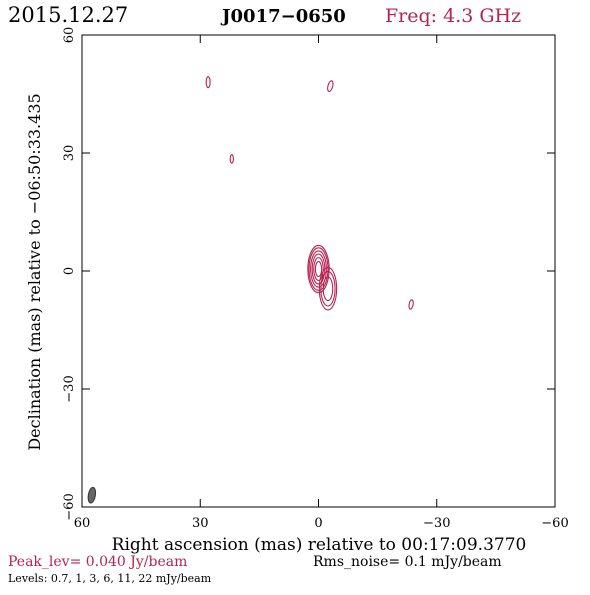 The image size is (590, 595). I want to click on beam-layer, so click(92, 495).